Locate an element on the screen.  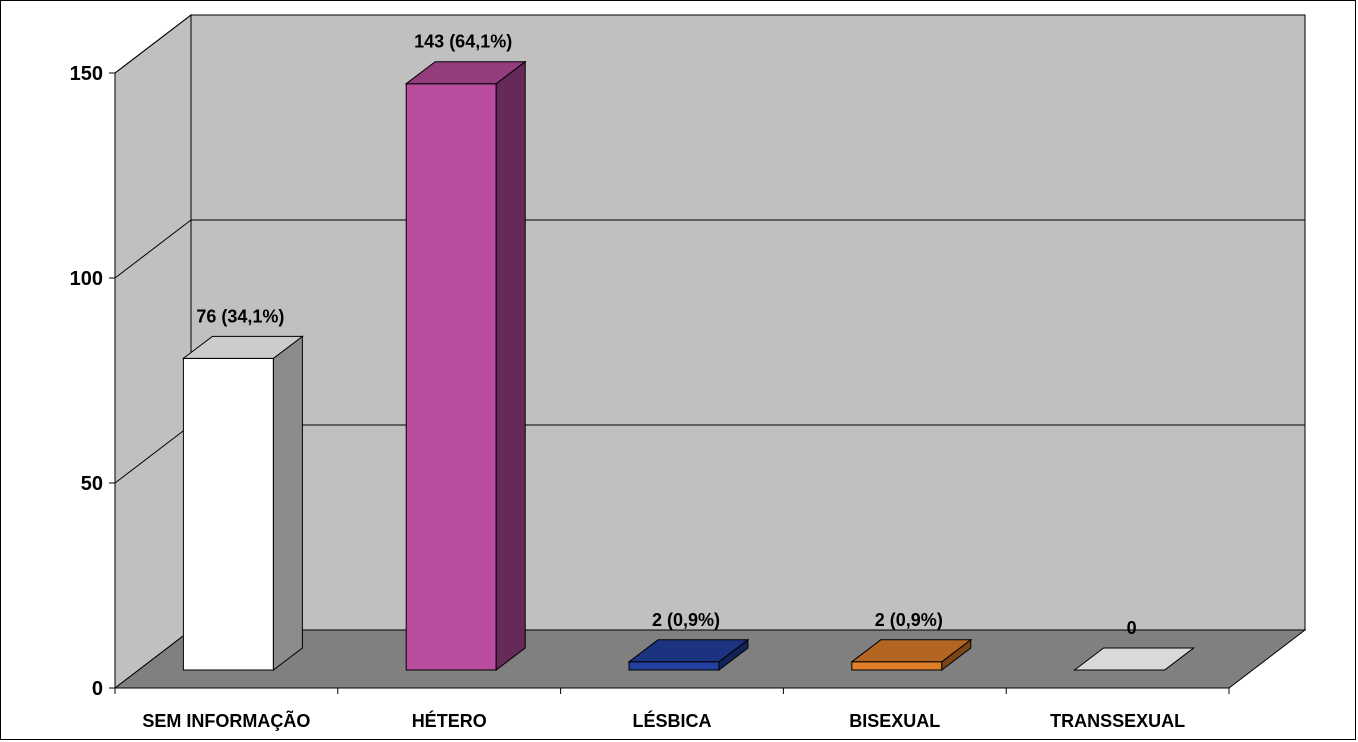
y-tick-label: 50 is located at coordinates (92, 484).